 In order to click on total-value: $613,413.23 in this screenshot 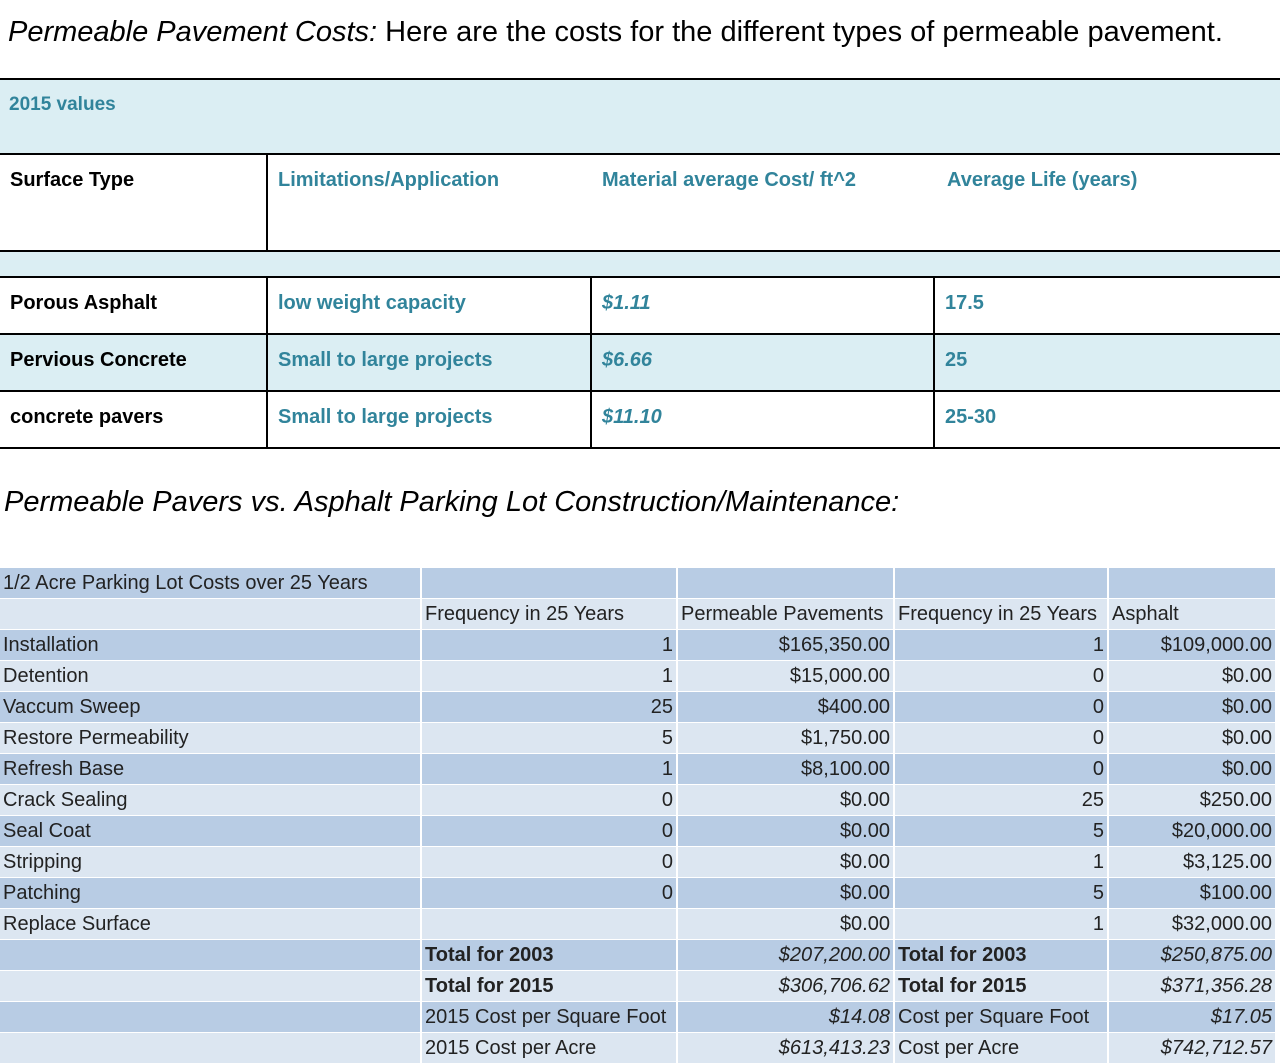, I will do `click(786, 1048)`.